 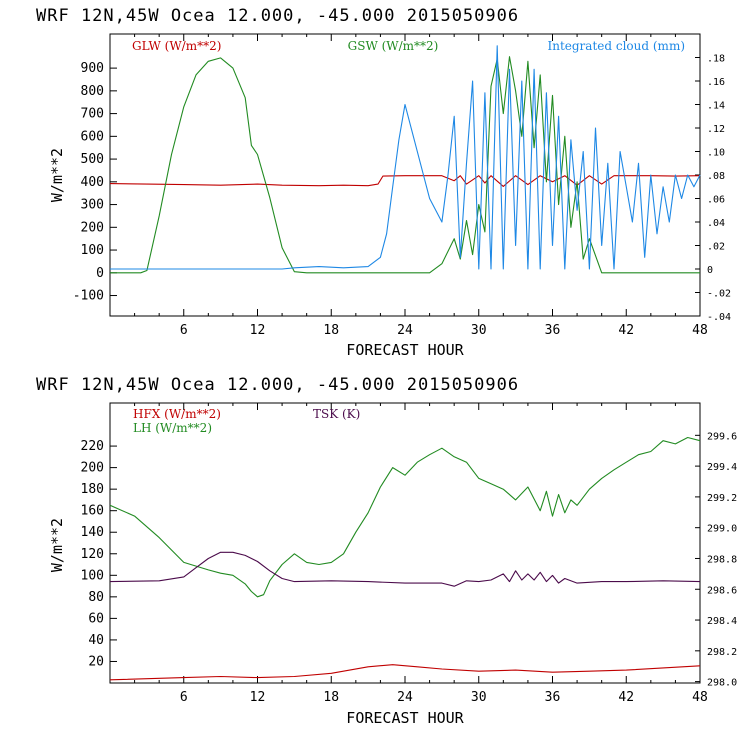 I want to click on y-tick-label: 180, so click(x=92, y=489).